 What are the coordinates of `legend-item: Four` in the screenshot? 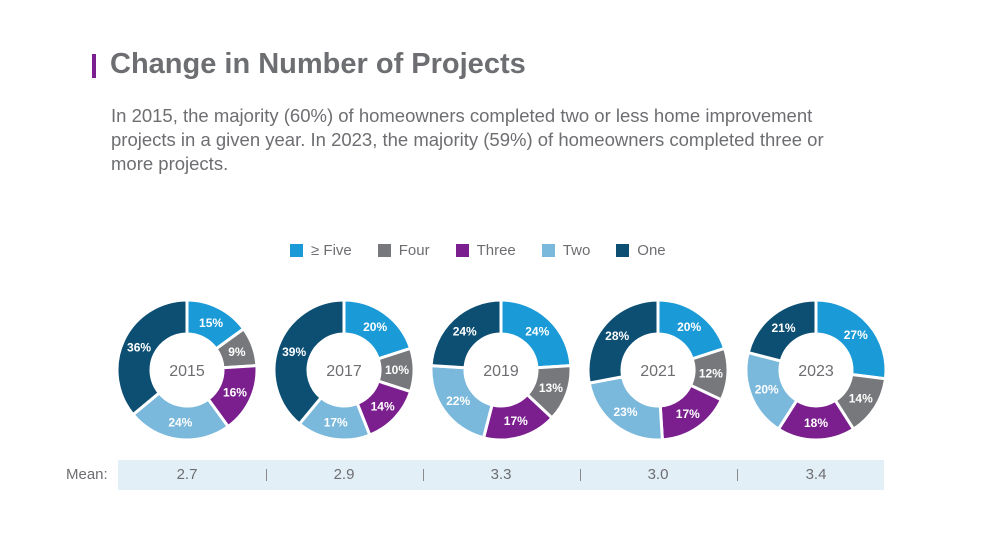 It's located at (403, 250).